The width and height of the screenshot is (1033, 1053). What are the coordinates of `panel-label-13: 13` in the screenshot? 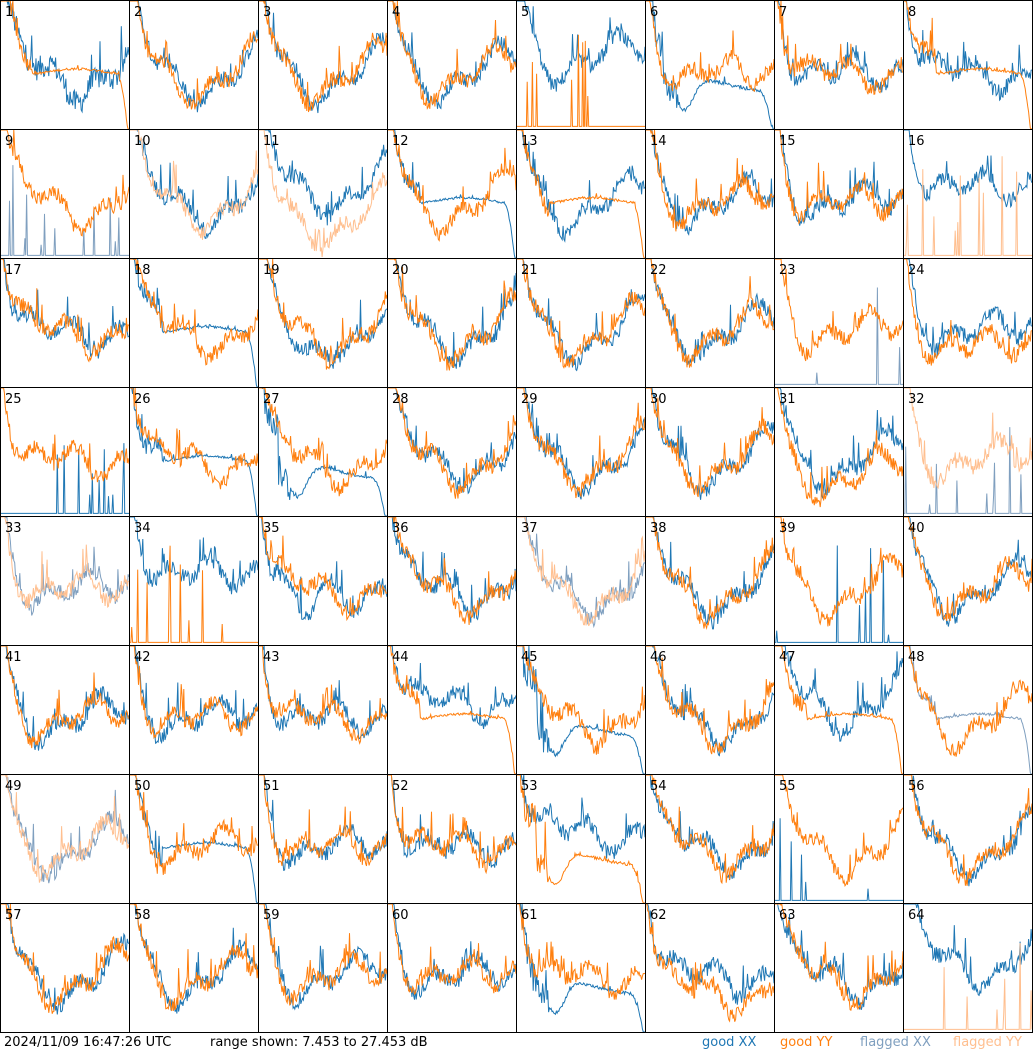 It's located at (529, 141).